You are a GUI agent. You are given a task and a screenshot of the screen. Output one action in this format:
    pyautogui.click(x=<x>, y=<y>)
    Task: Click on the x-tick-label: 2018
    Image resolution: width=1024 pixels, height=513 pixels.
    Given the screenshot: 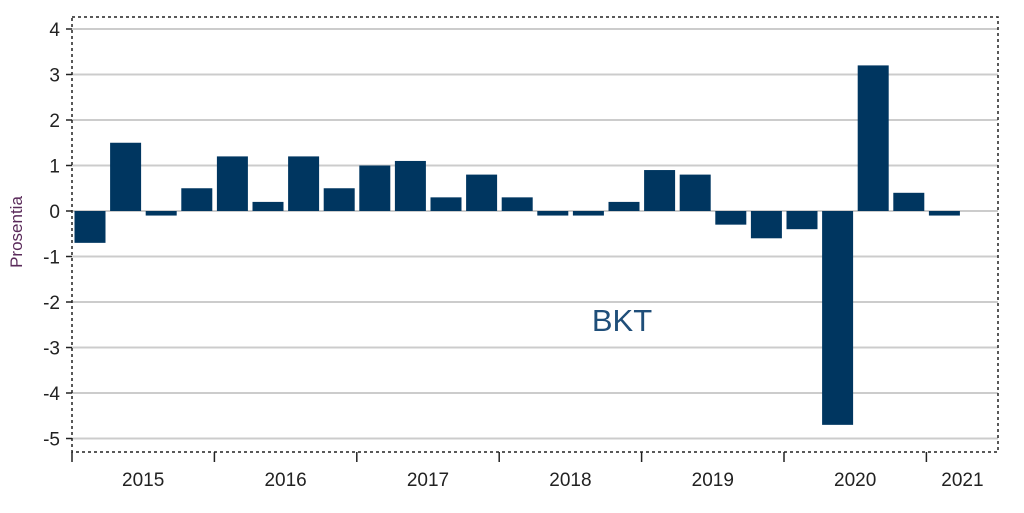 What is the action you would take?
    pyautogui.click(x=570, y=480)
    